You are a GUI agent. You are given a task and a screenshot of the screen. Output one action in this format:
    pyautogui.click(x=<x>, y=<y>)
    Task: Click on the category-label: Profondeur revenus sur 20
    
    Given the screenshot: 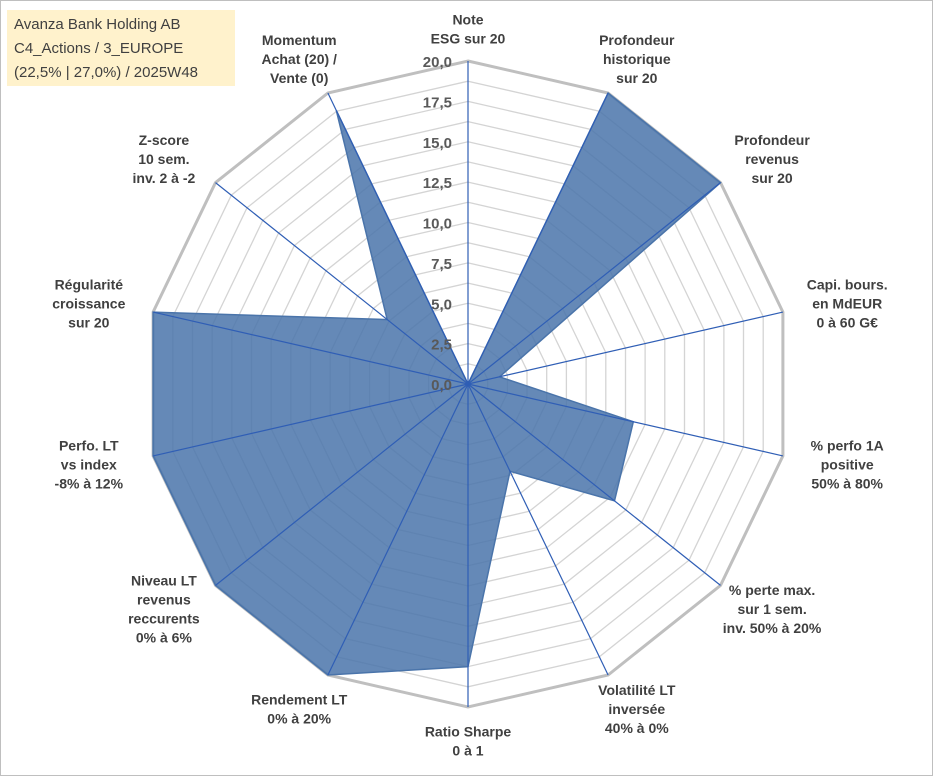 What is the action you would take?
    pyautogui.click(x=772, y=159)
    